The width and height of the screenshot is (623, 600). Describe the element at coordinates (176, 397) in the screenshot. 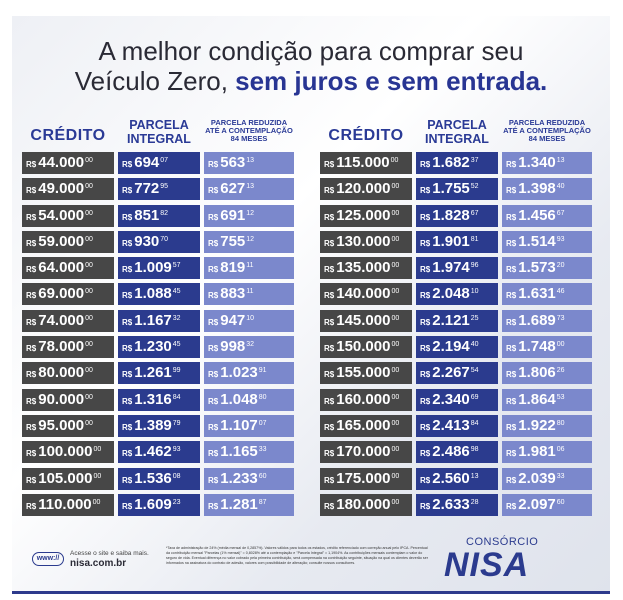

I see `amount-cents: 84` at that location.